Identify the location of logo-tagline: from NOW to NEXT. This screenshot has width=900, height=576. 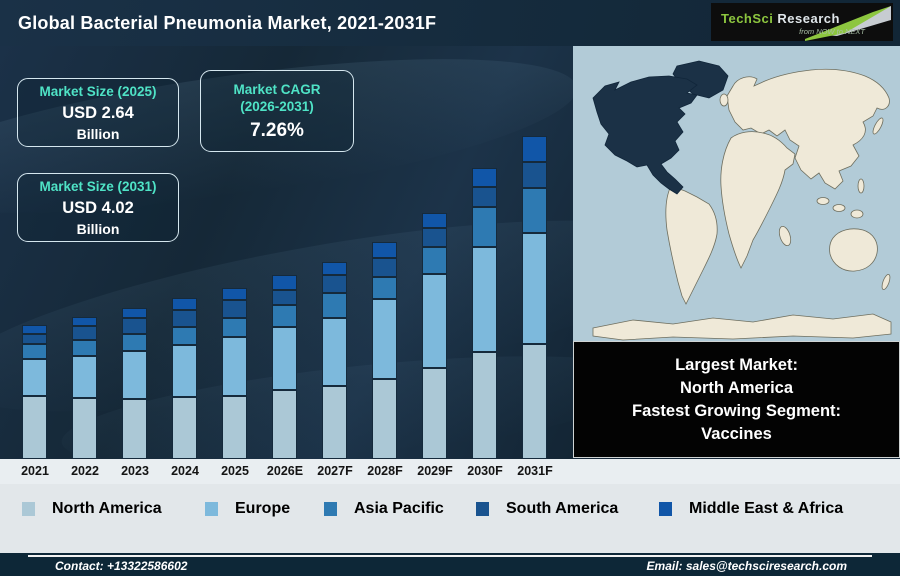
(832, 31).